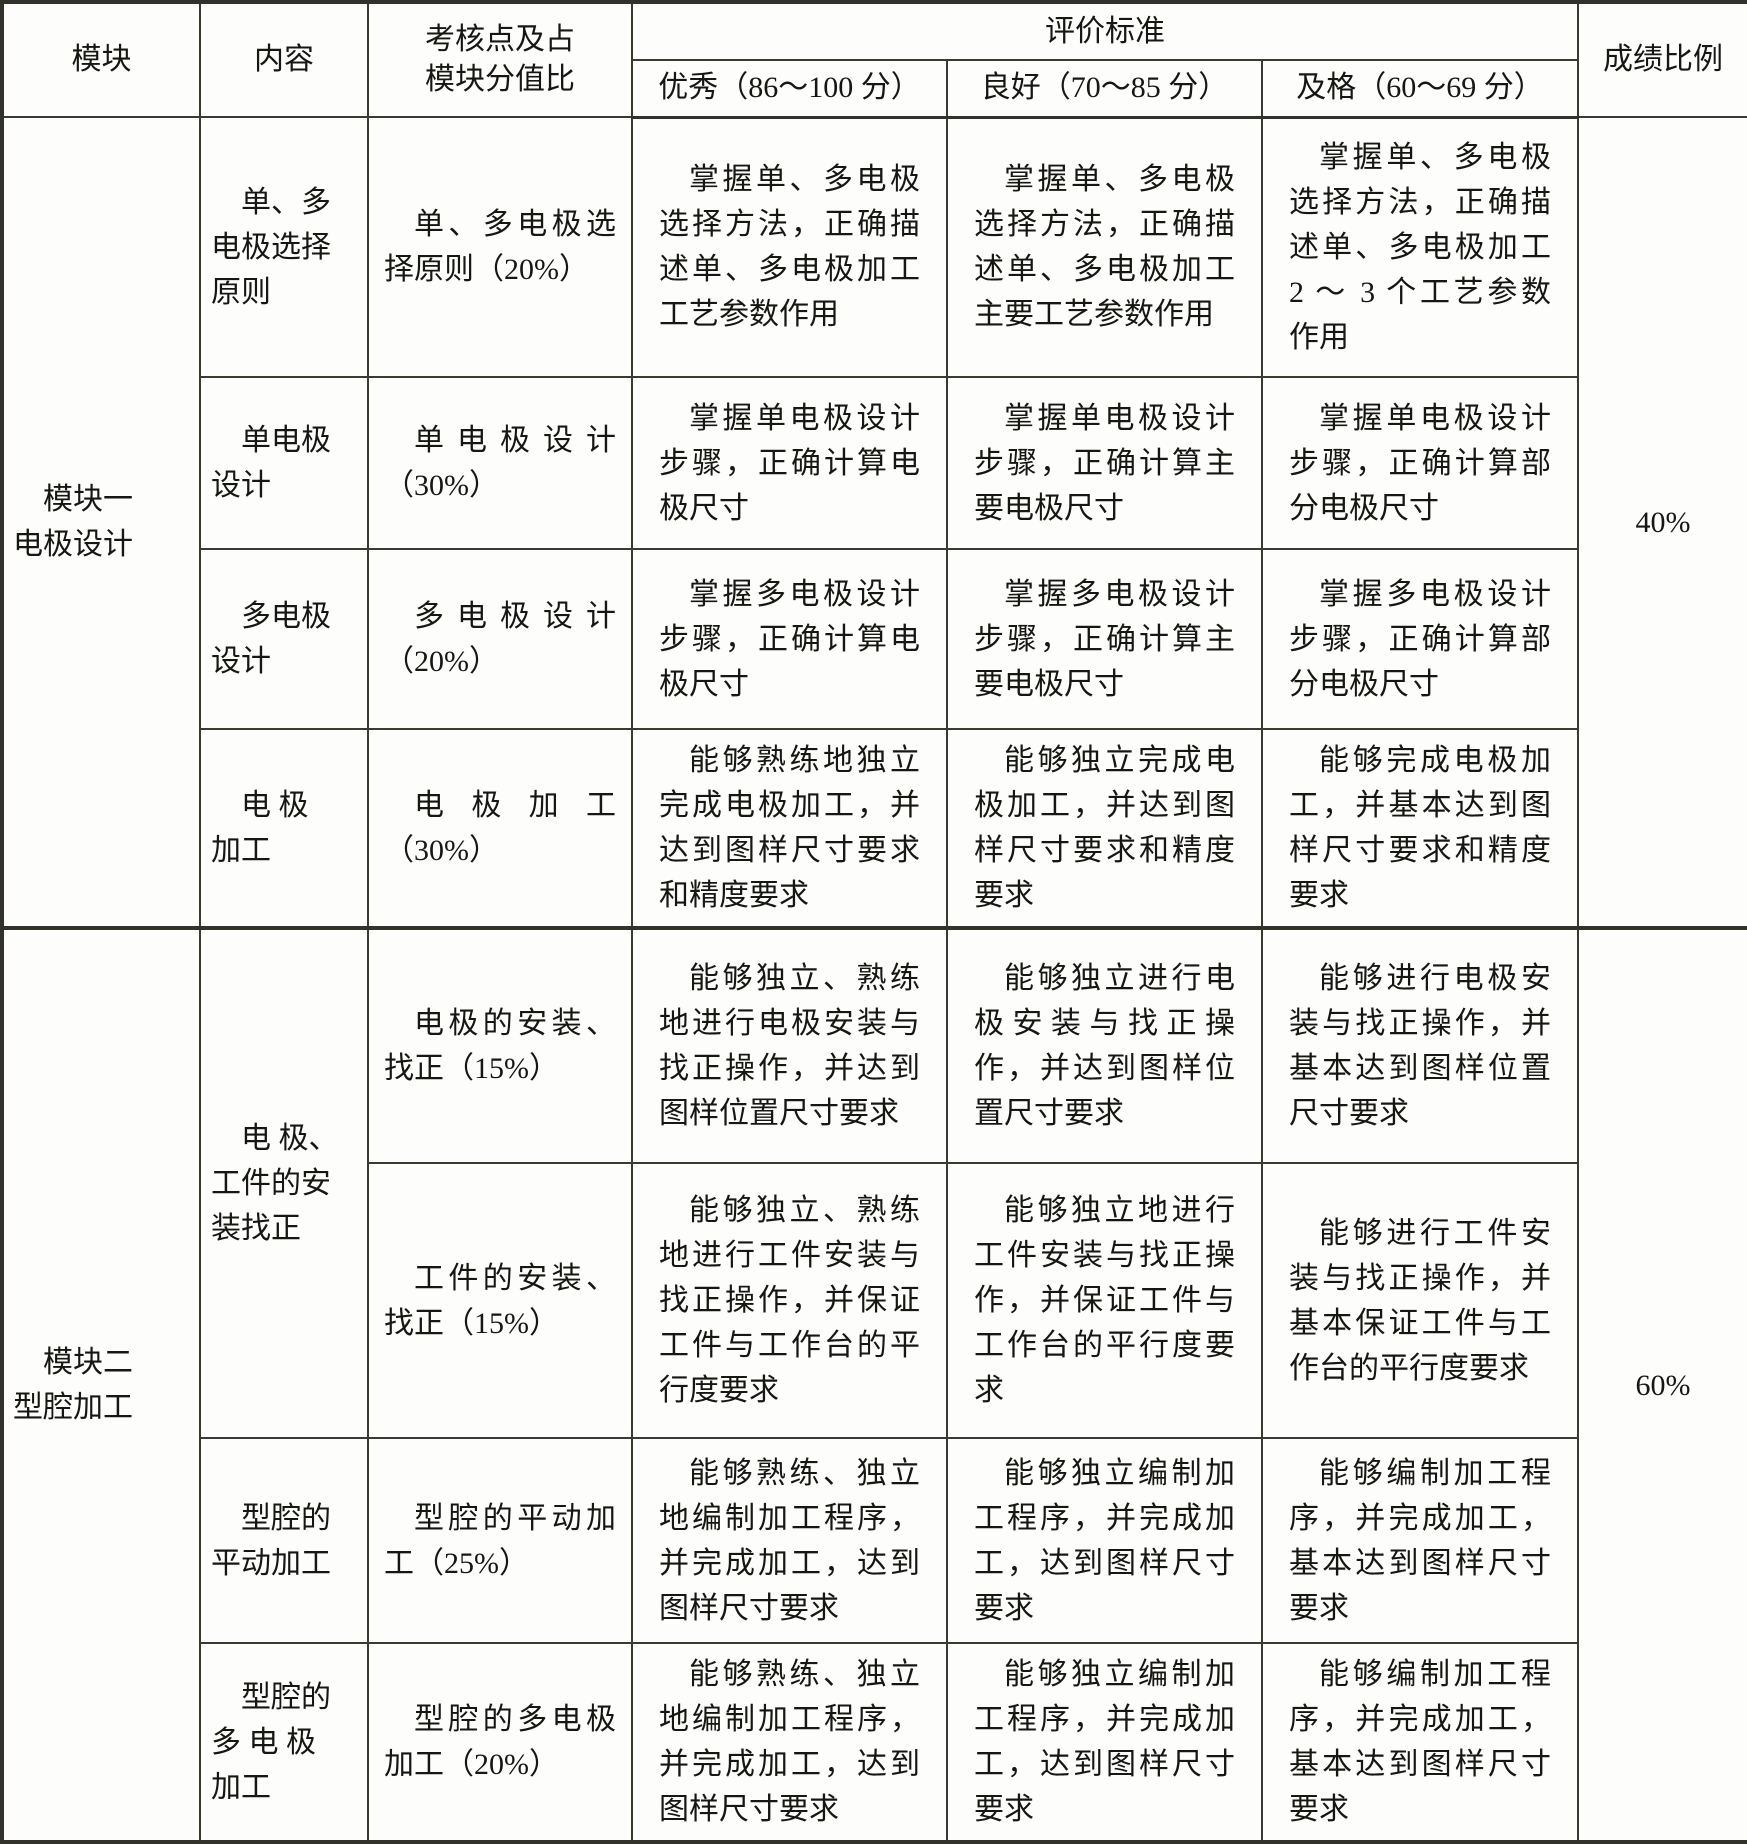  What do you see at coordinates (500, 247) in the screenshot?
I see `row-point: 单、多电极选择原则（20%）` at bounding box center [500, 247].